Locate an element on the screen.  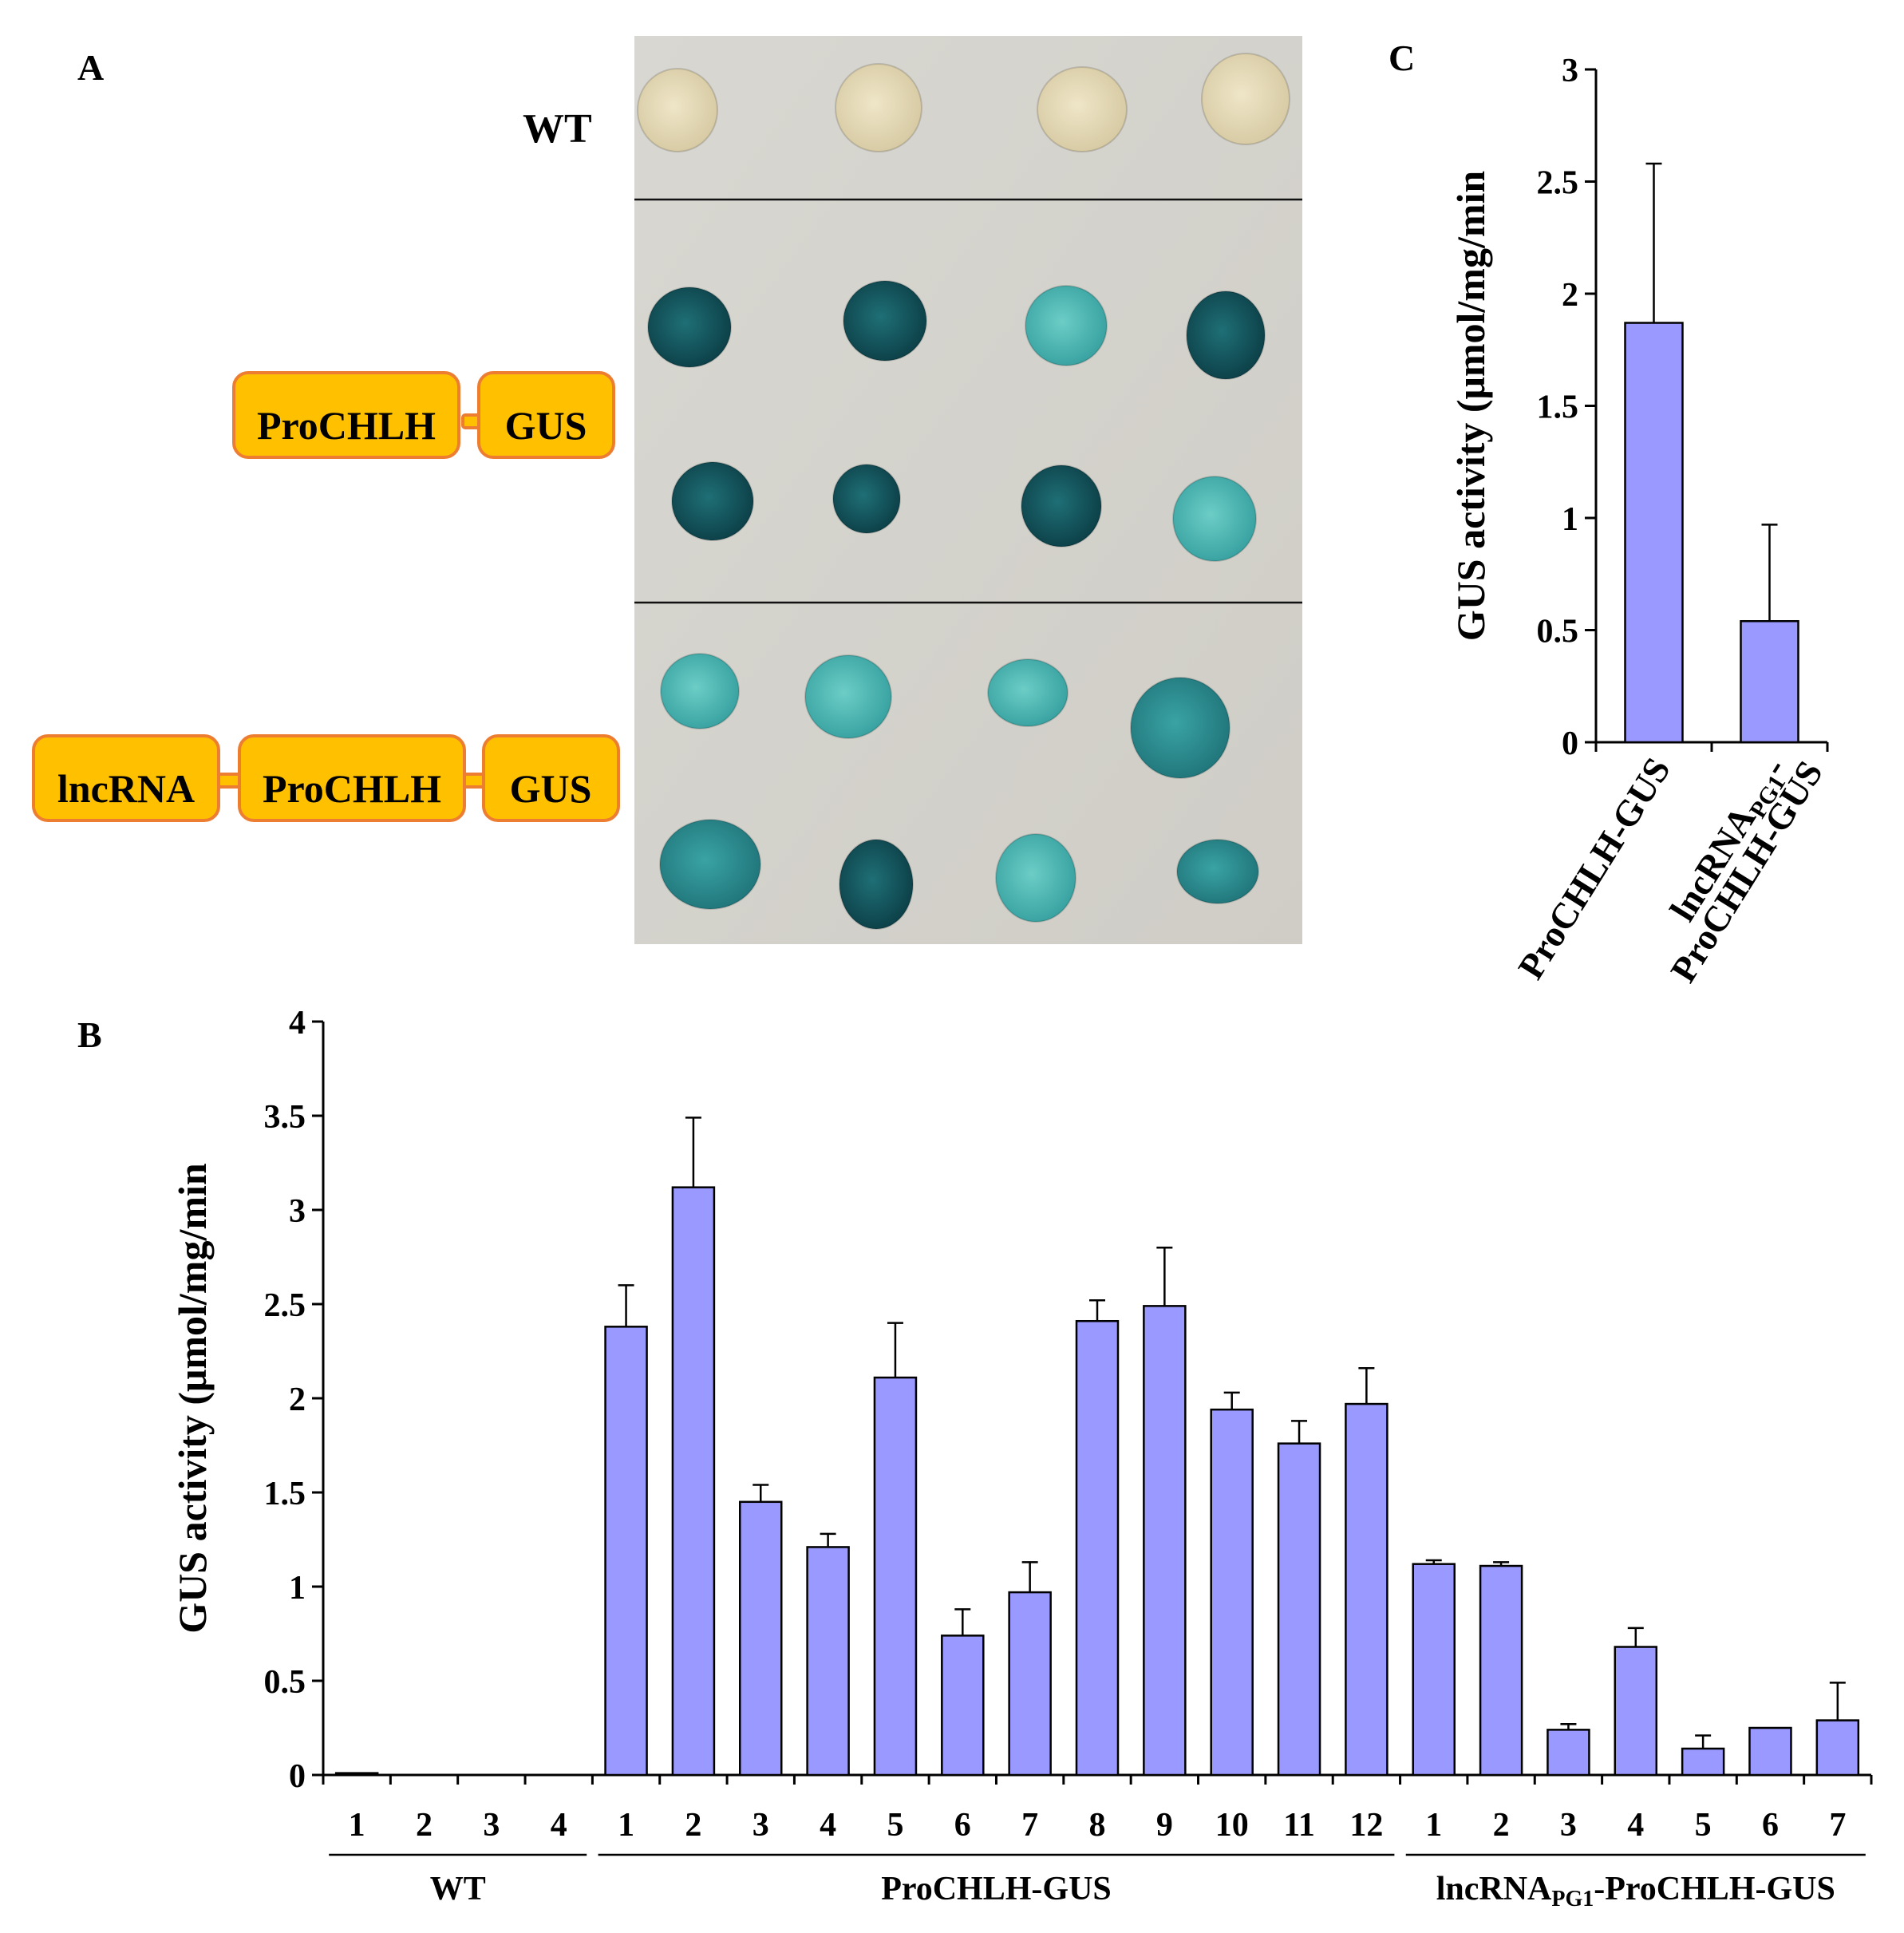
group-label-main: WT is located at coordinates (458, 1889).